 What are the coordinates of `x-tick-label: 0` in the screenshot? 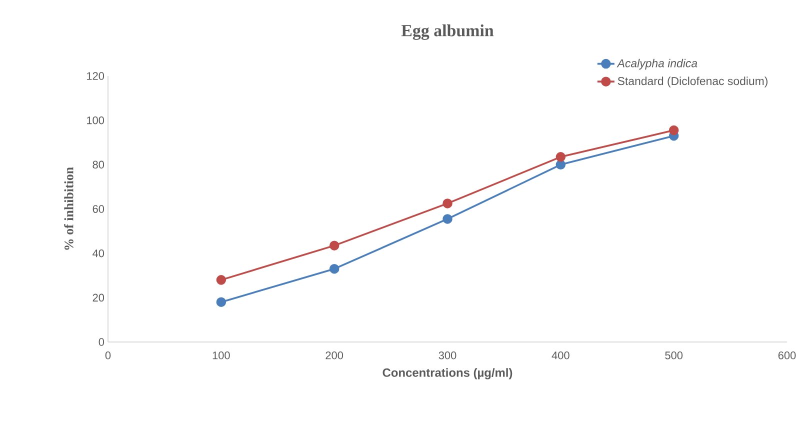 It's located at (108, 356).